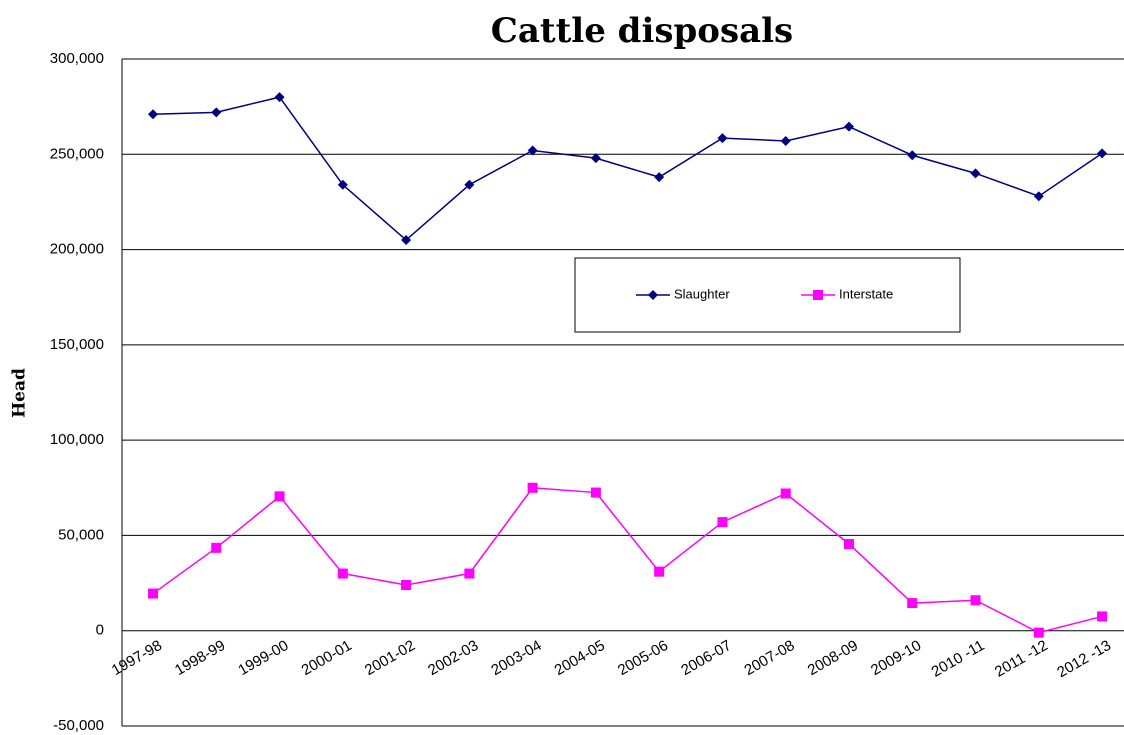 The height and width of the screenshot is (735, 1124). I want to click on y-tick-label: 50,000, so click(81, 534).